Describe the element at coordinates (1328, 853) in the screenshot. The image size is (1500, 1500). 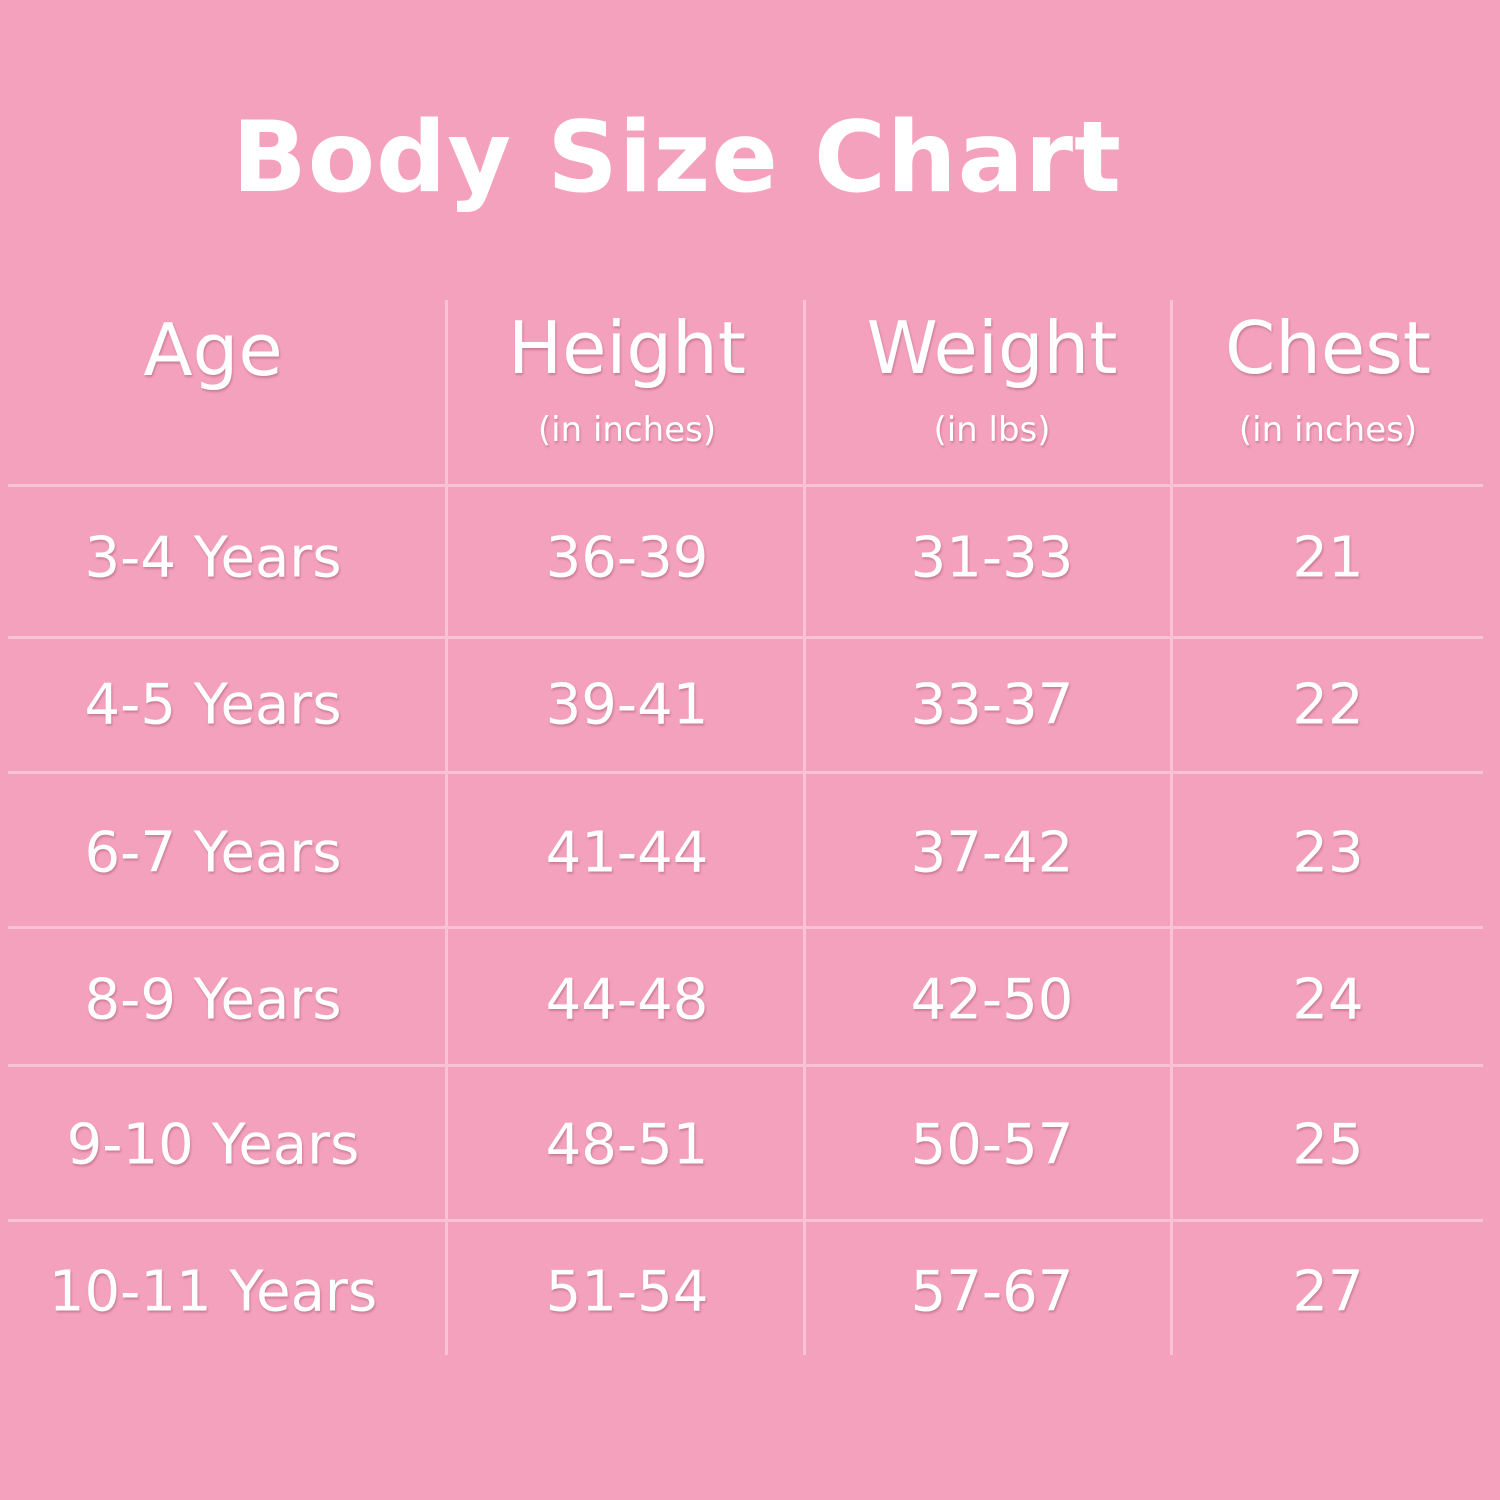
I see `value-cell: 23` at that location.